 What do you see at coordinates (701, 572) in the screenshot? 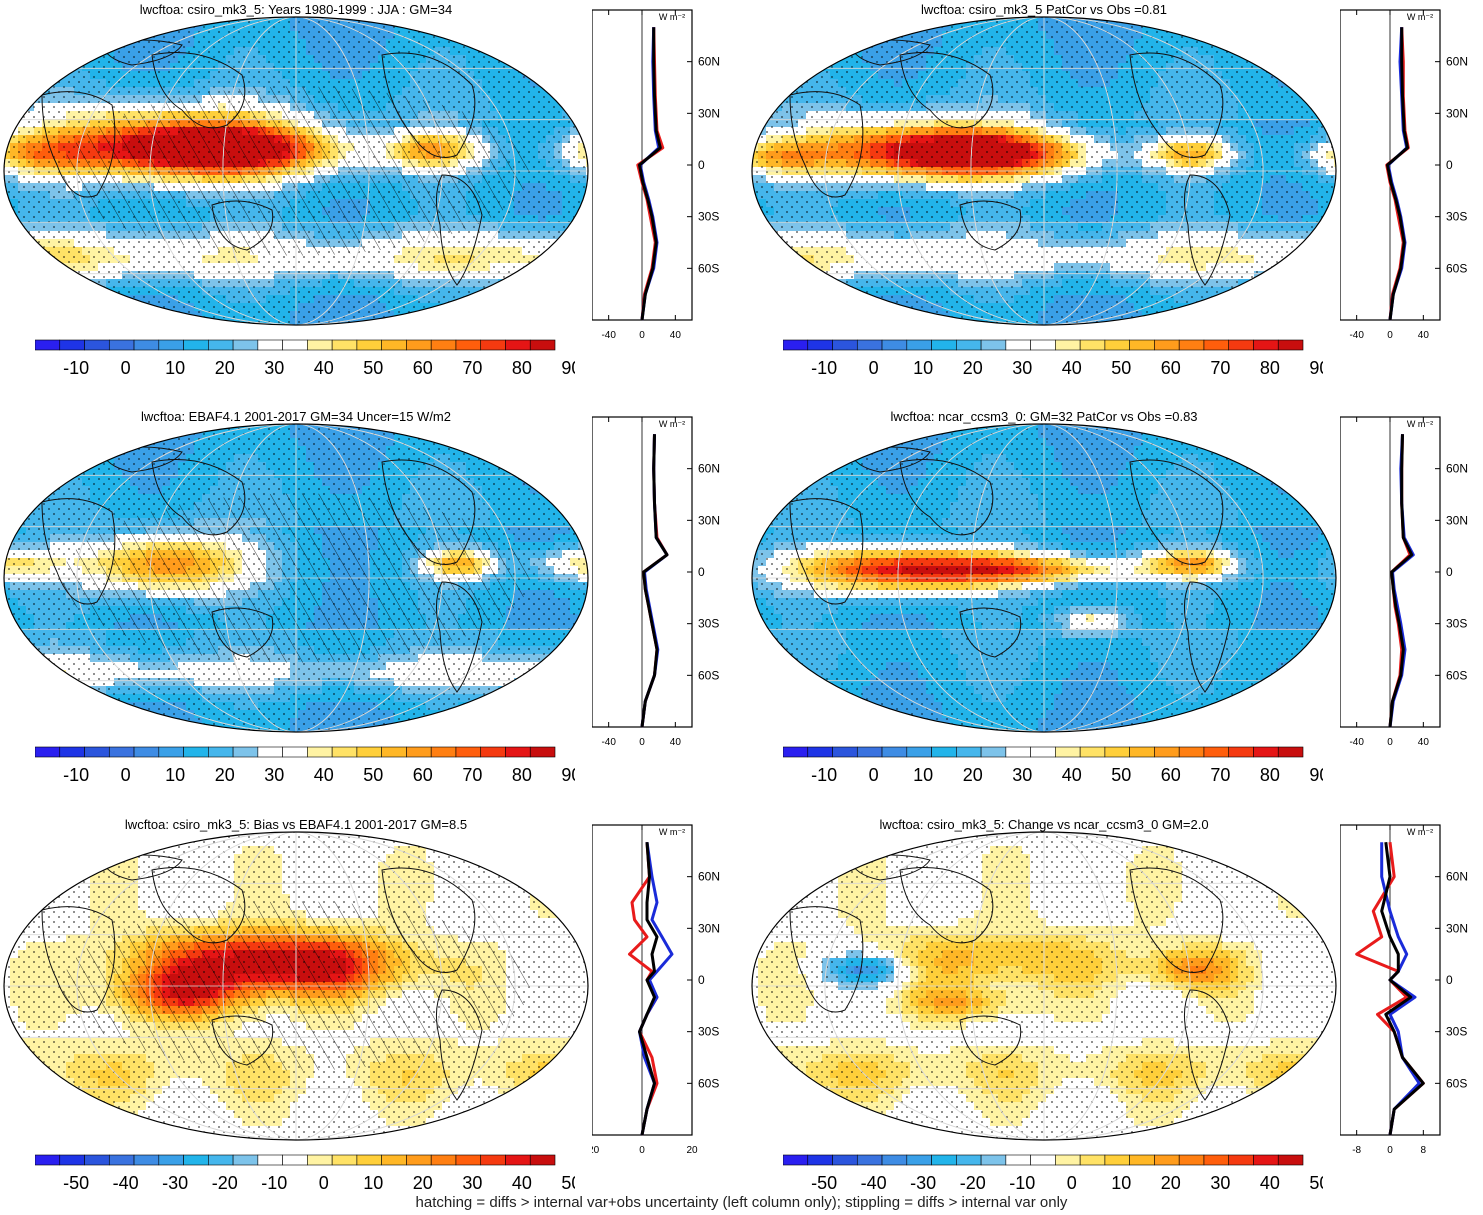
I see `profile-lat-label: 0` at bounding box center [701, 572].